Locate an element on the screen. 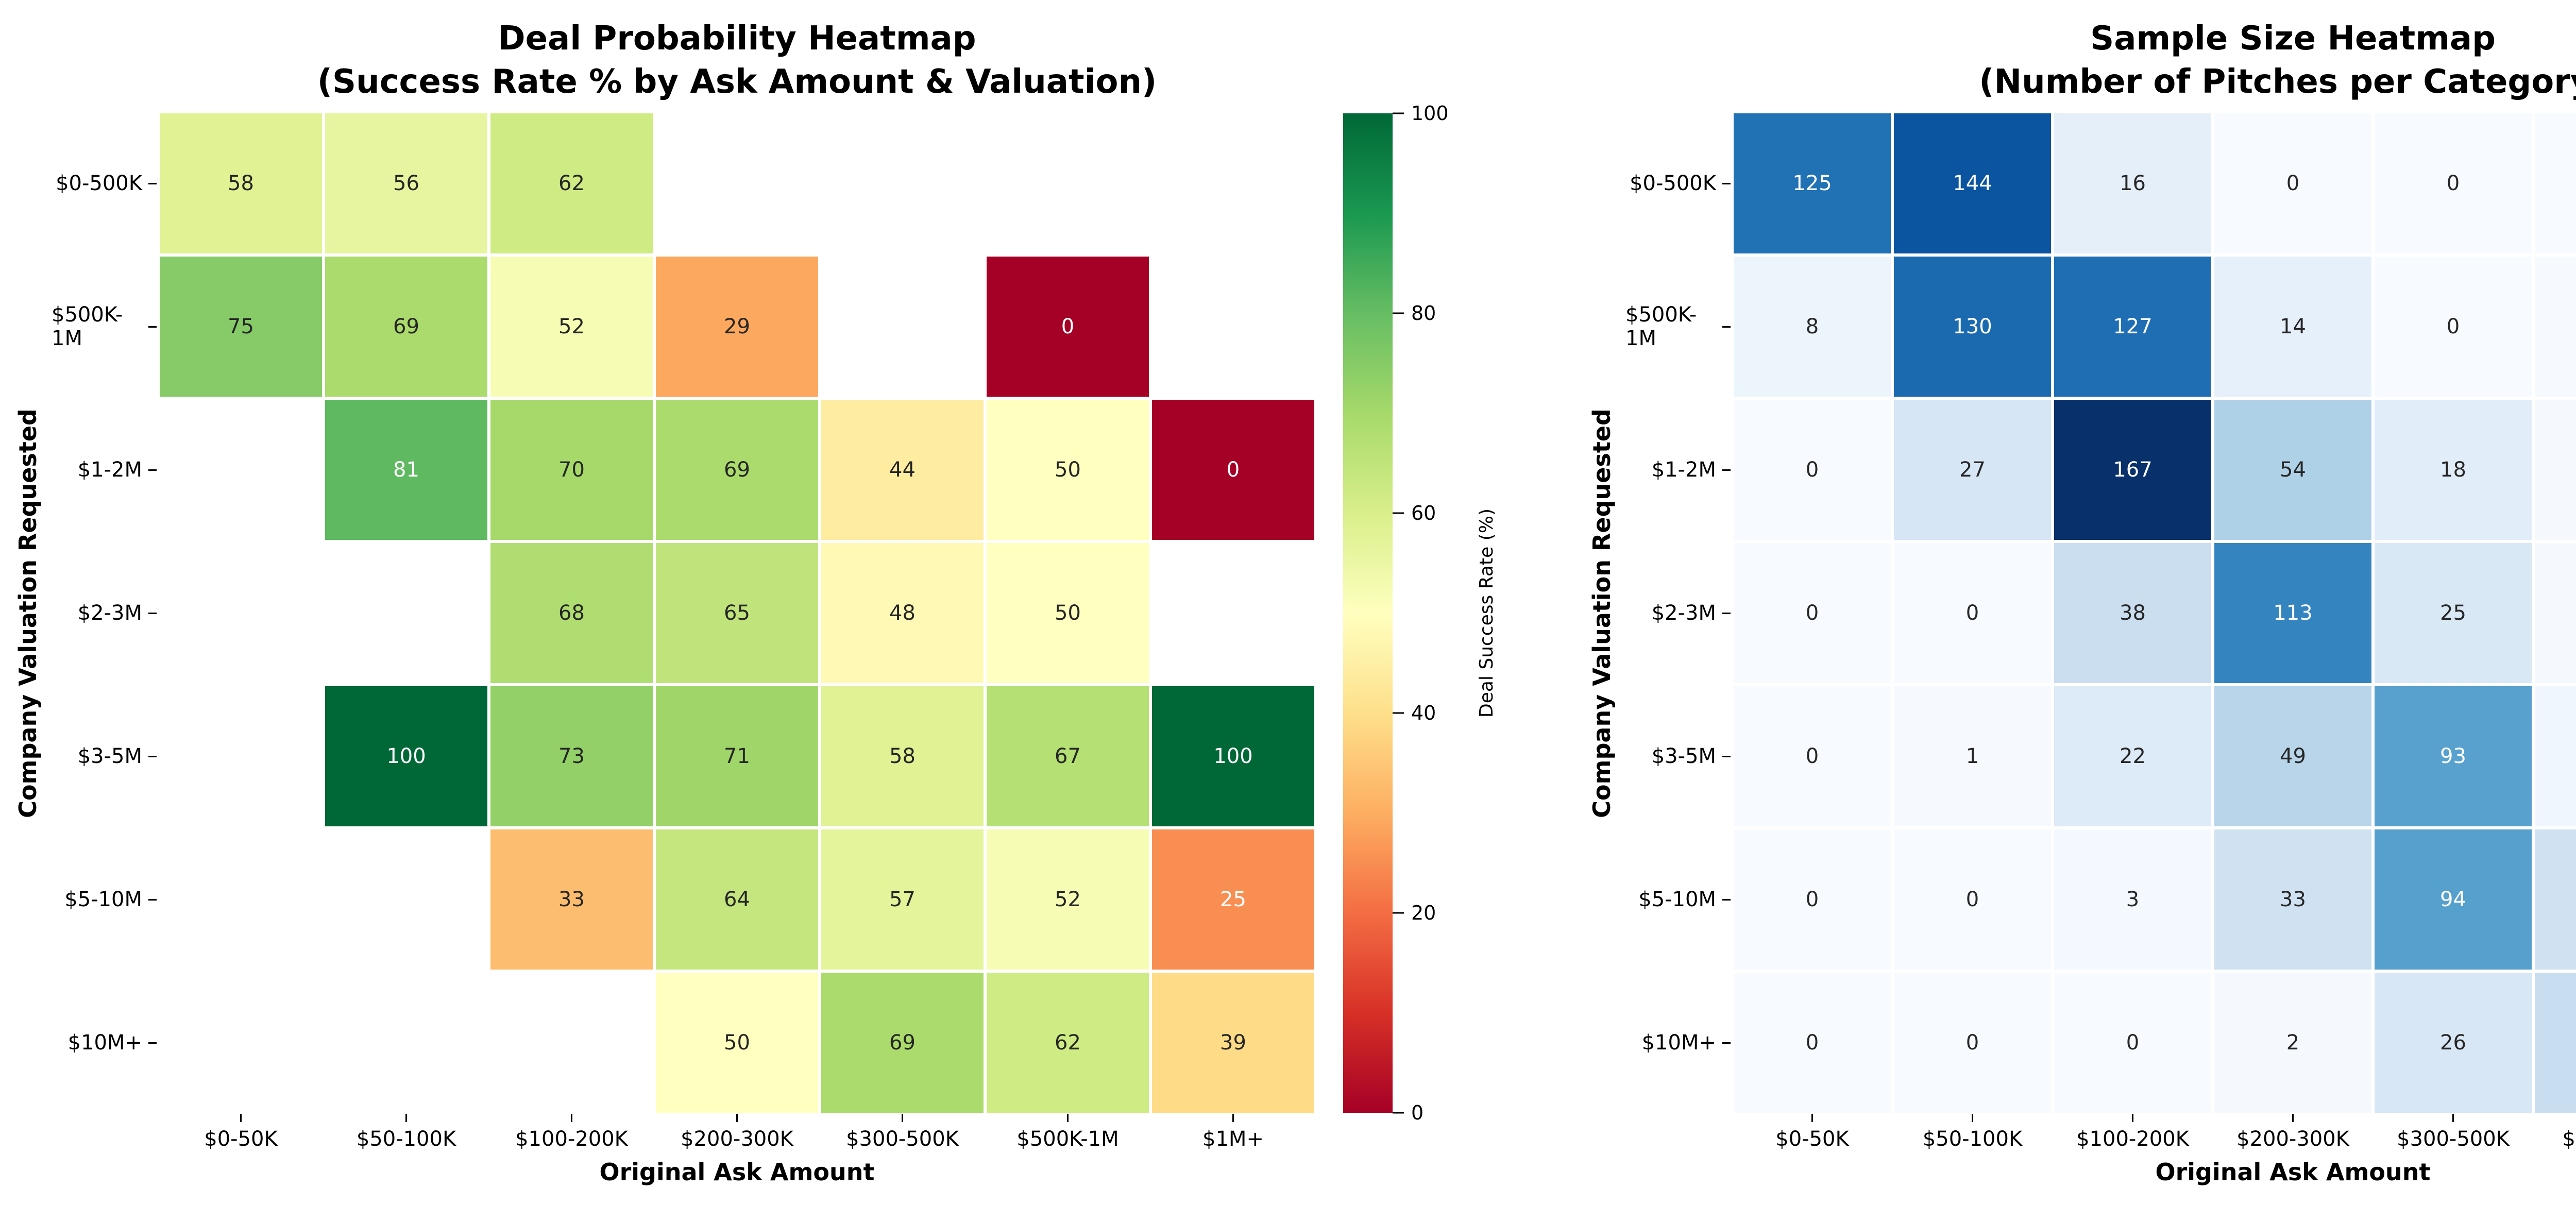 Image resolution: width=2576 pixels, height=1222 pixels. colorbar-label: Deal Success Rate (%) is located at coordinates (1486, 613).